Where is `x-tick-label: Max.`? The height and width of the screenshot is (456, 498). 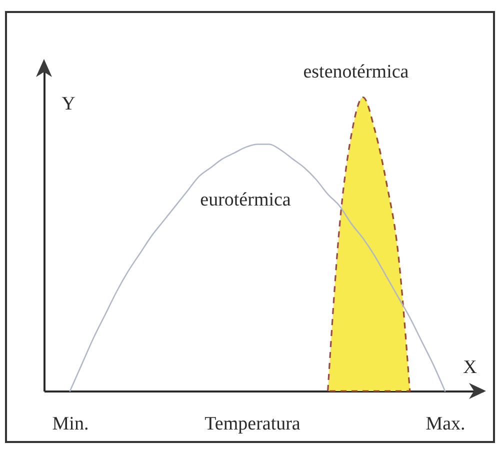
x-tick-label: Max. is located at coordinates (446, 424).